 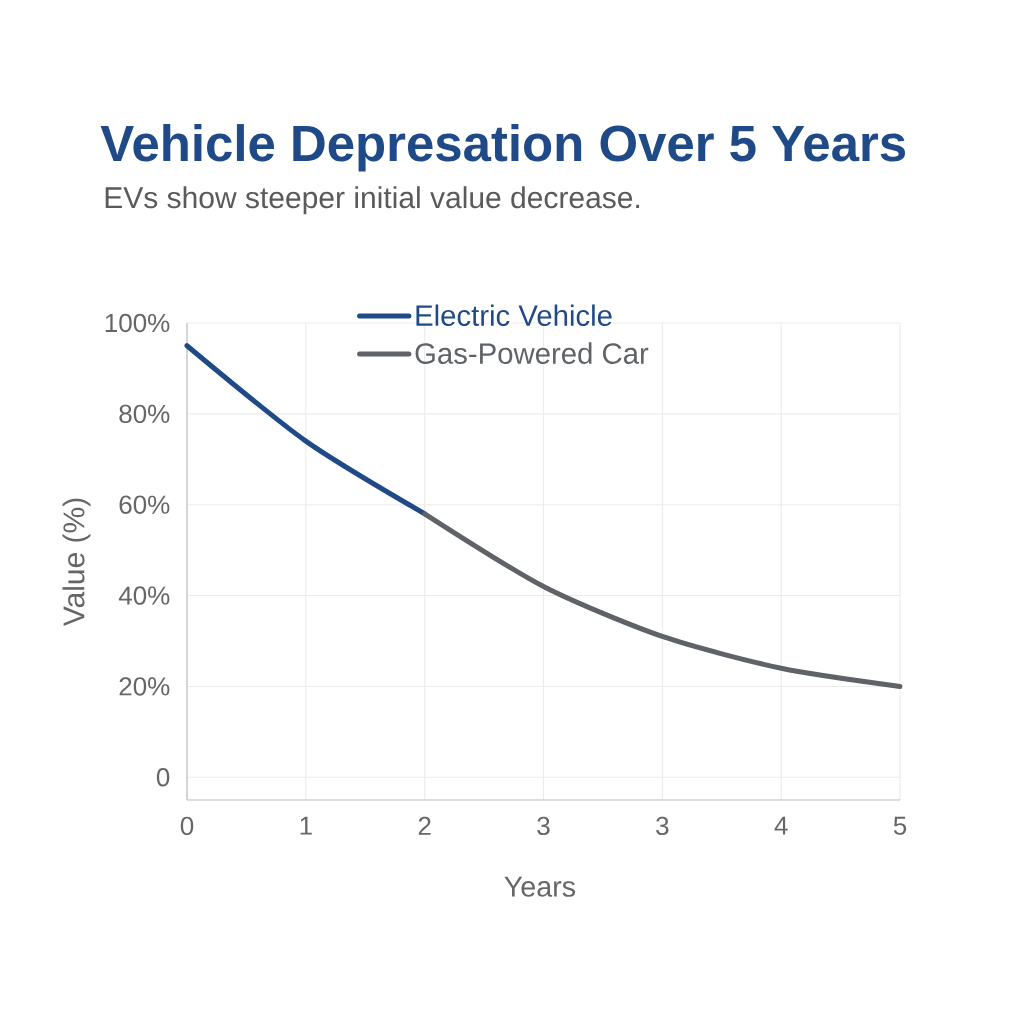 I want to click on y-tick-label: 0, so click(x=163, y=777).